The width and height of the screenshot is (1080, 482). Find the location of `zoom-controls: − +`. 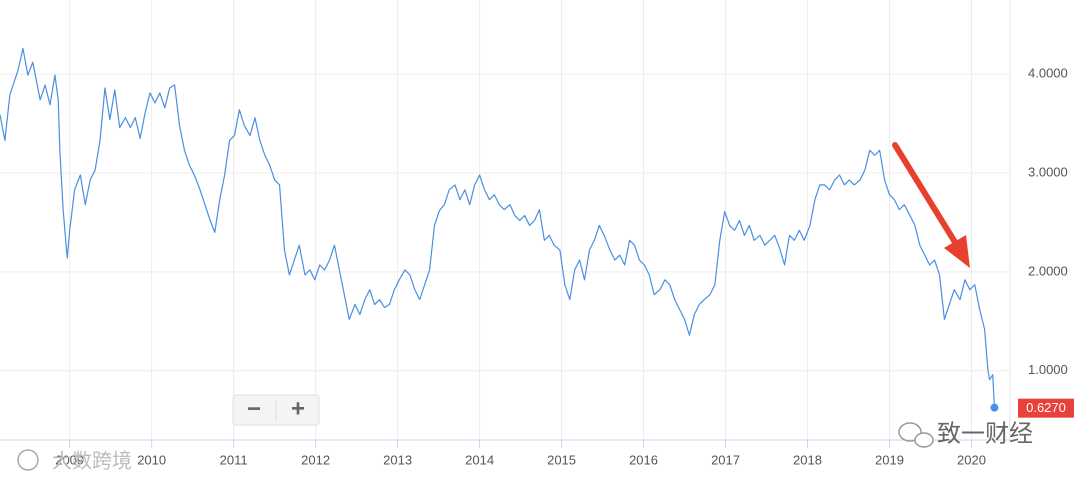

zoom-controls: − + is located at coordinates (276, 410).